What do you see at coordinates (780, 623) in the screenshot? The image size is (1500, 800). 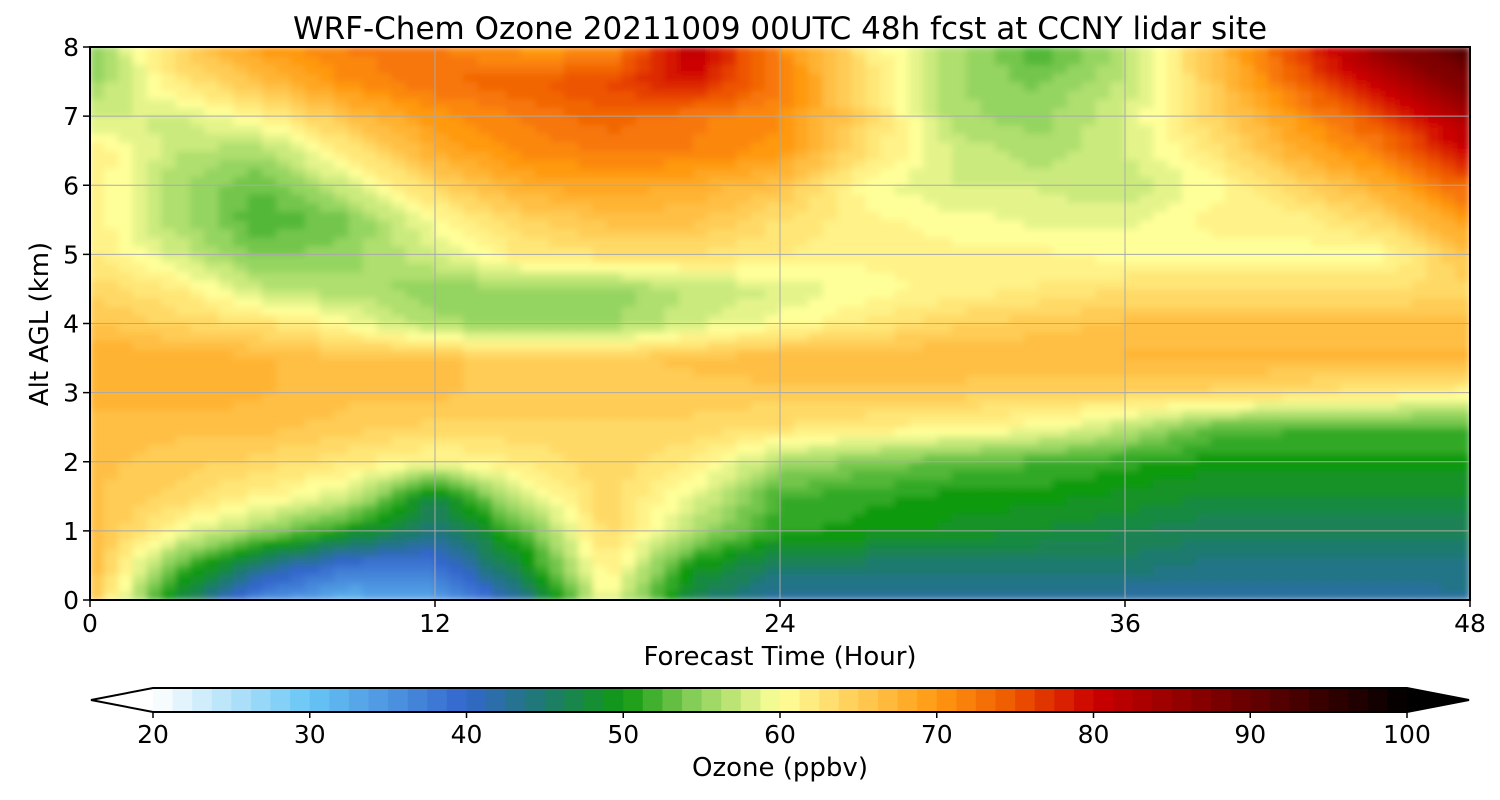 I see `x-tick-label: 24` at bounding box center [780, 623].